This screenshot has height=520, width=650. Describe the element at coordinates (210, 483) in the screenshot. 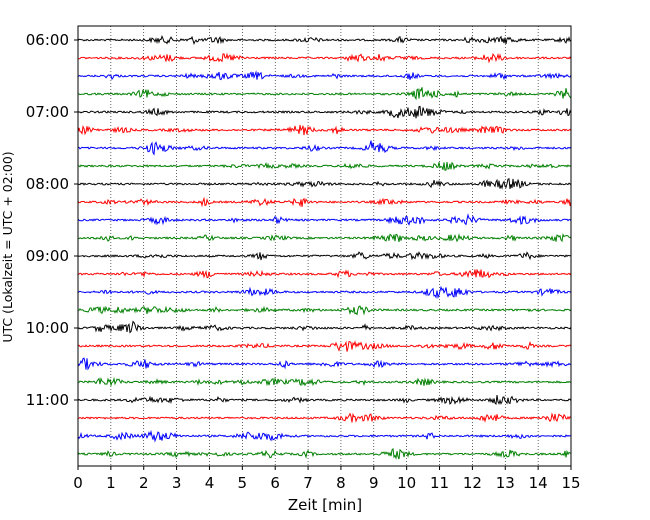

I see `x-tick-label: 4` at that location.